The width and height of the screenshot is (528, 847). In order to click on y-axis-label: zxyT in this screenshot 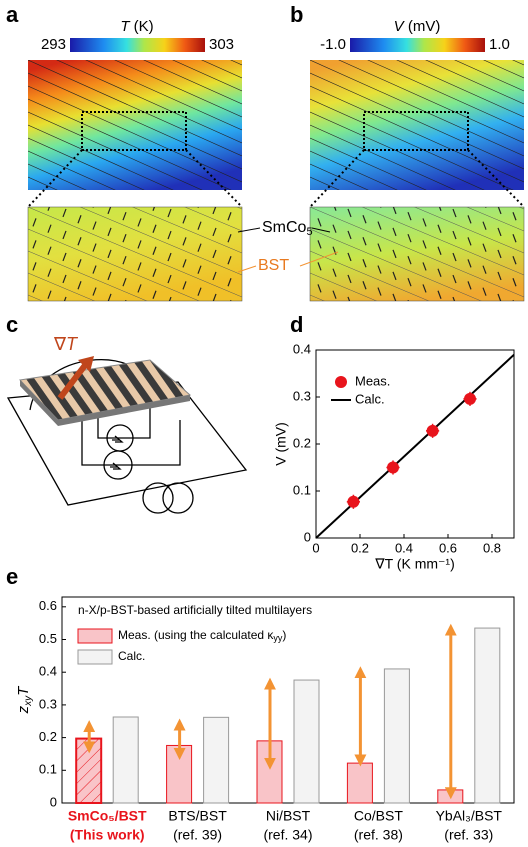, I will do `click(24, 700)`.